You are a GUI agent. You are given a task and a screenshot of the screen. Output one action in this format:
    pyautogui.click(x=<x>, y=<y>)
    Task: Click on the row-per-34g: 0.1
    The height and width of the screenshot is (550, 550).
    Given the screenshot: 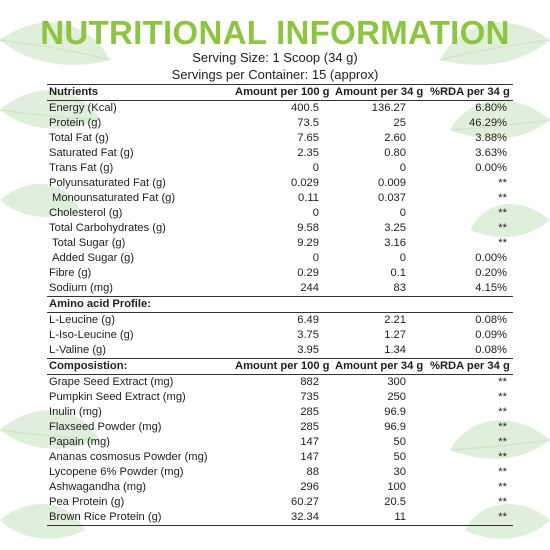 What is the action you would take?
    pyautogui.click(x=398, y=273)
    